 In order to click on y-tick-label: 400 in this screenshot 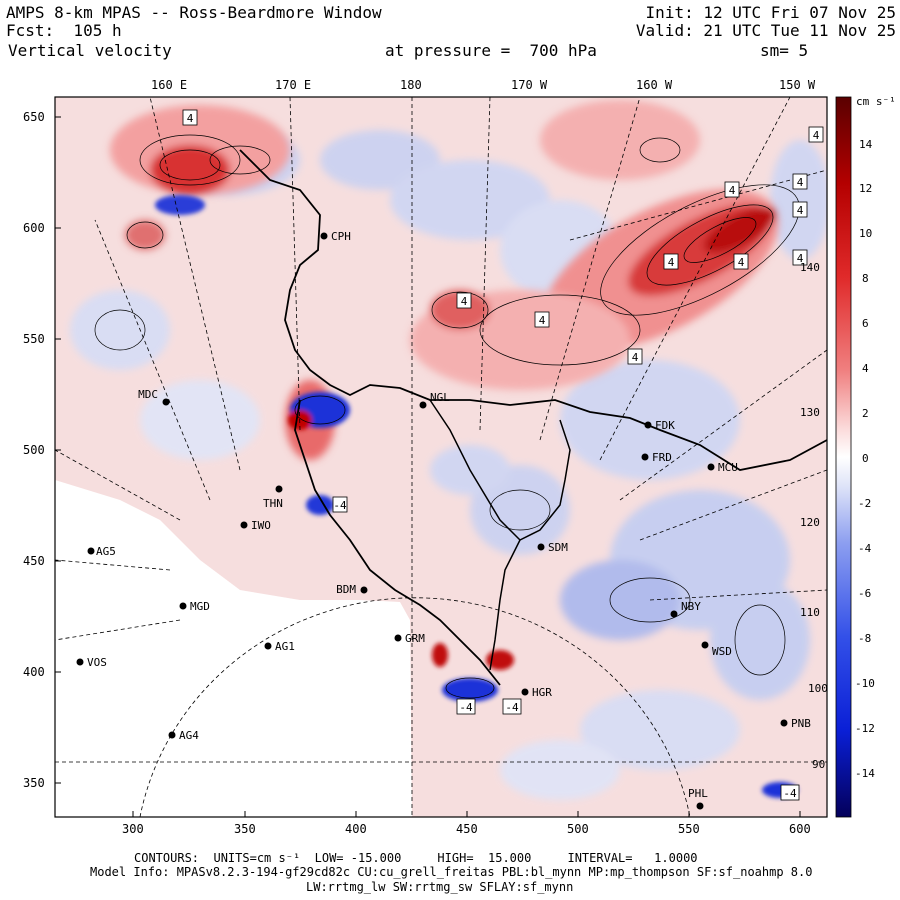, I will do `click(34, 672)`.